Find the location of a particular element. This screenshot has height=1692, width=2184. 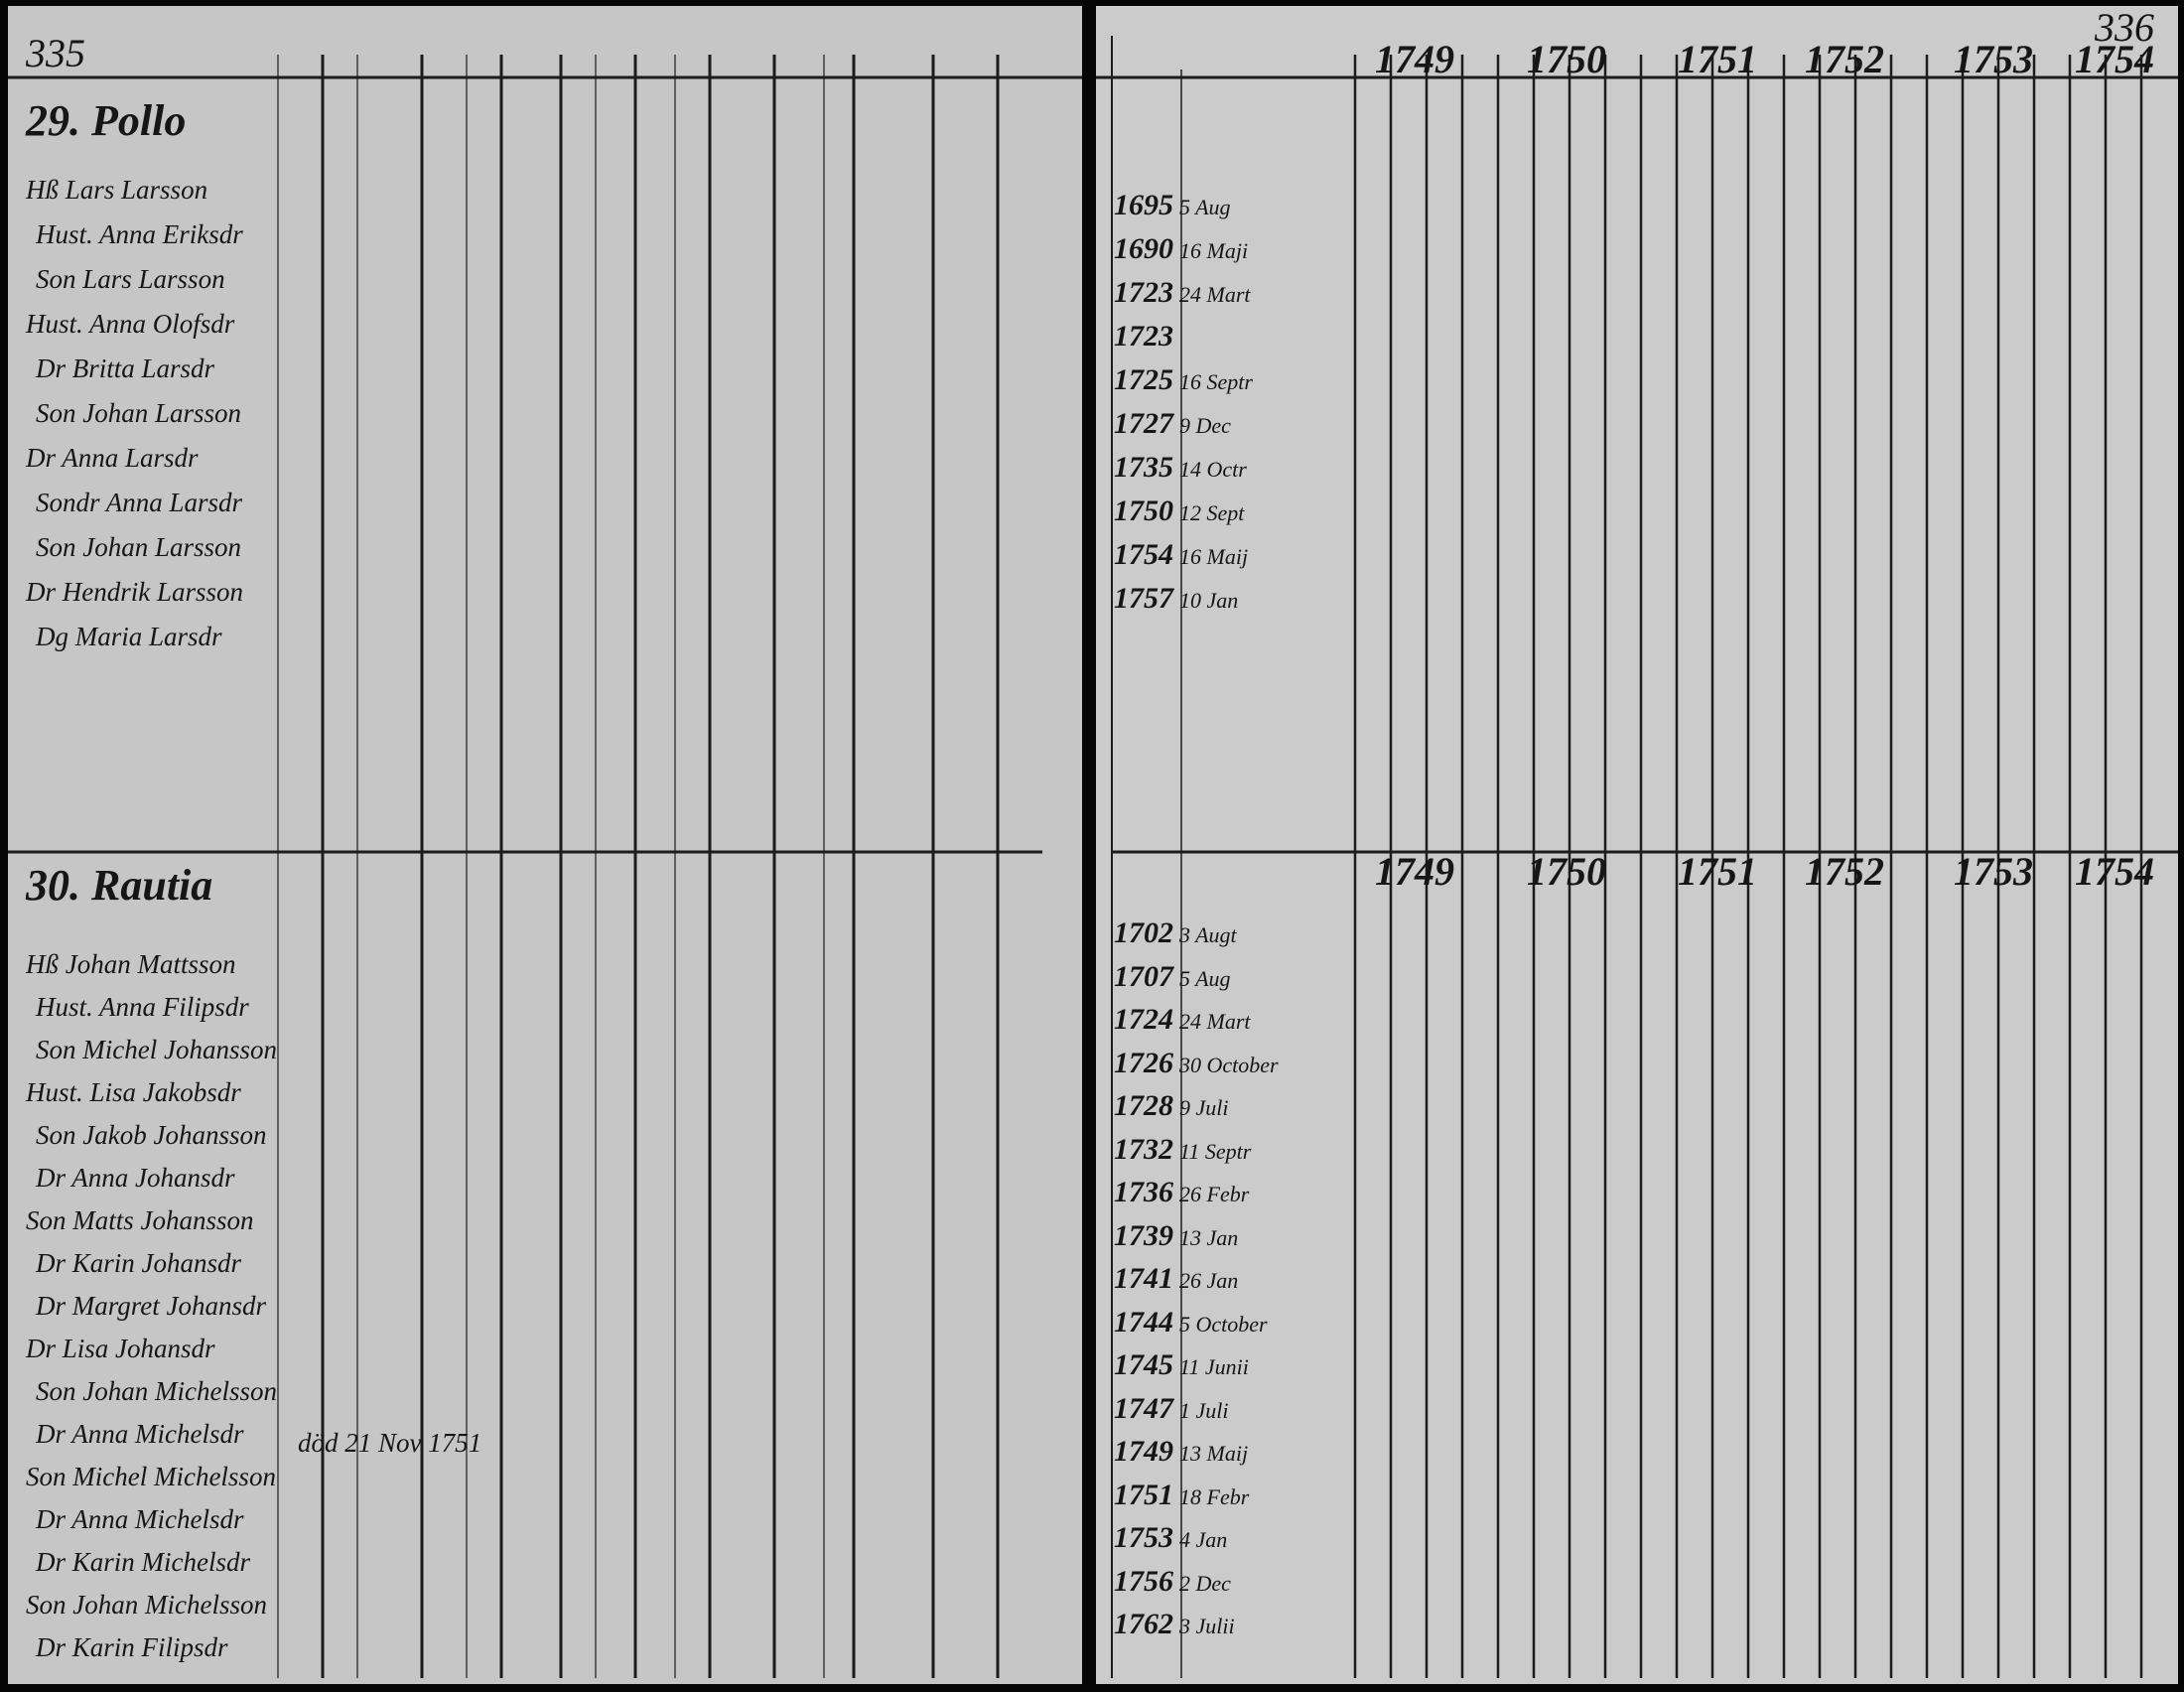

birth-date: 30 October is located at coordinates (1229, 1064).